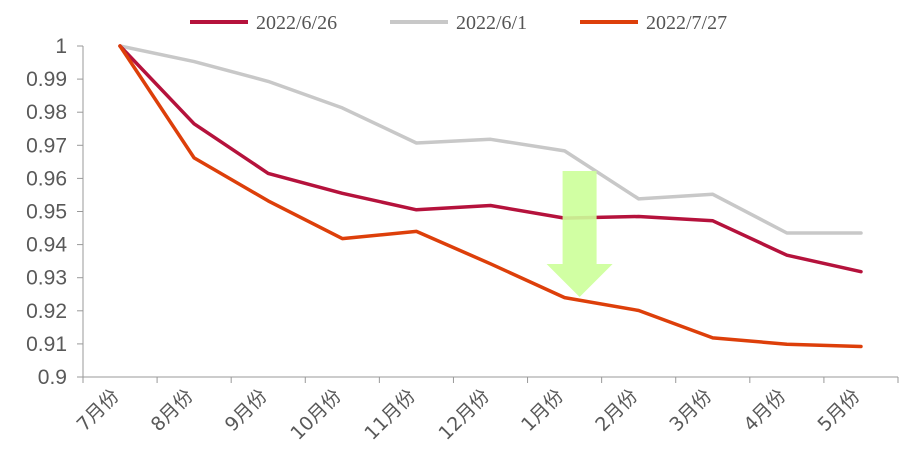  Describe the element at coordinates (390, 415) in the screenshot. I see `x-tick-label: 11月份` at that location.